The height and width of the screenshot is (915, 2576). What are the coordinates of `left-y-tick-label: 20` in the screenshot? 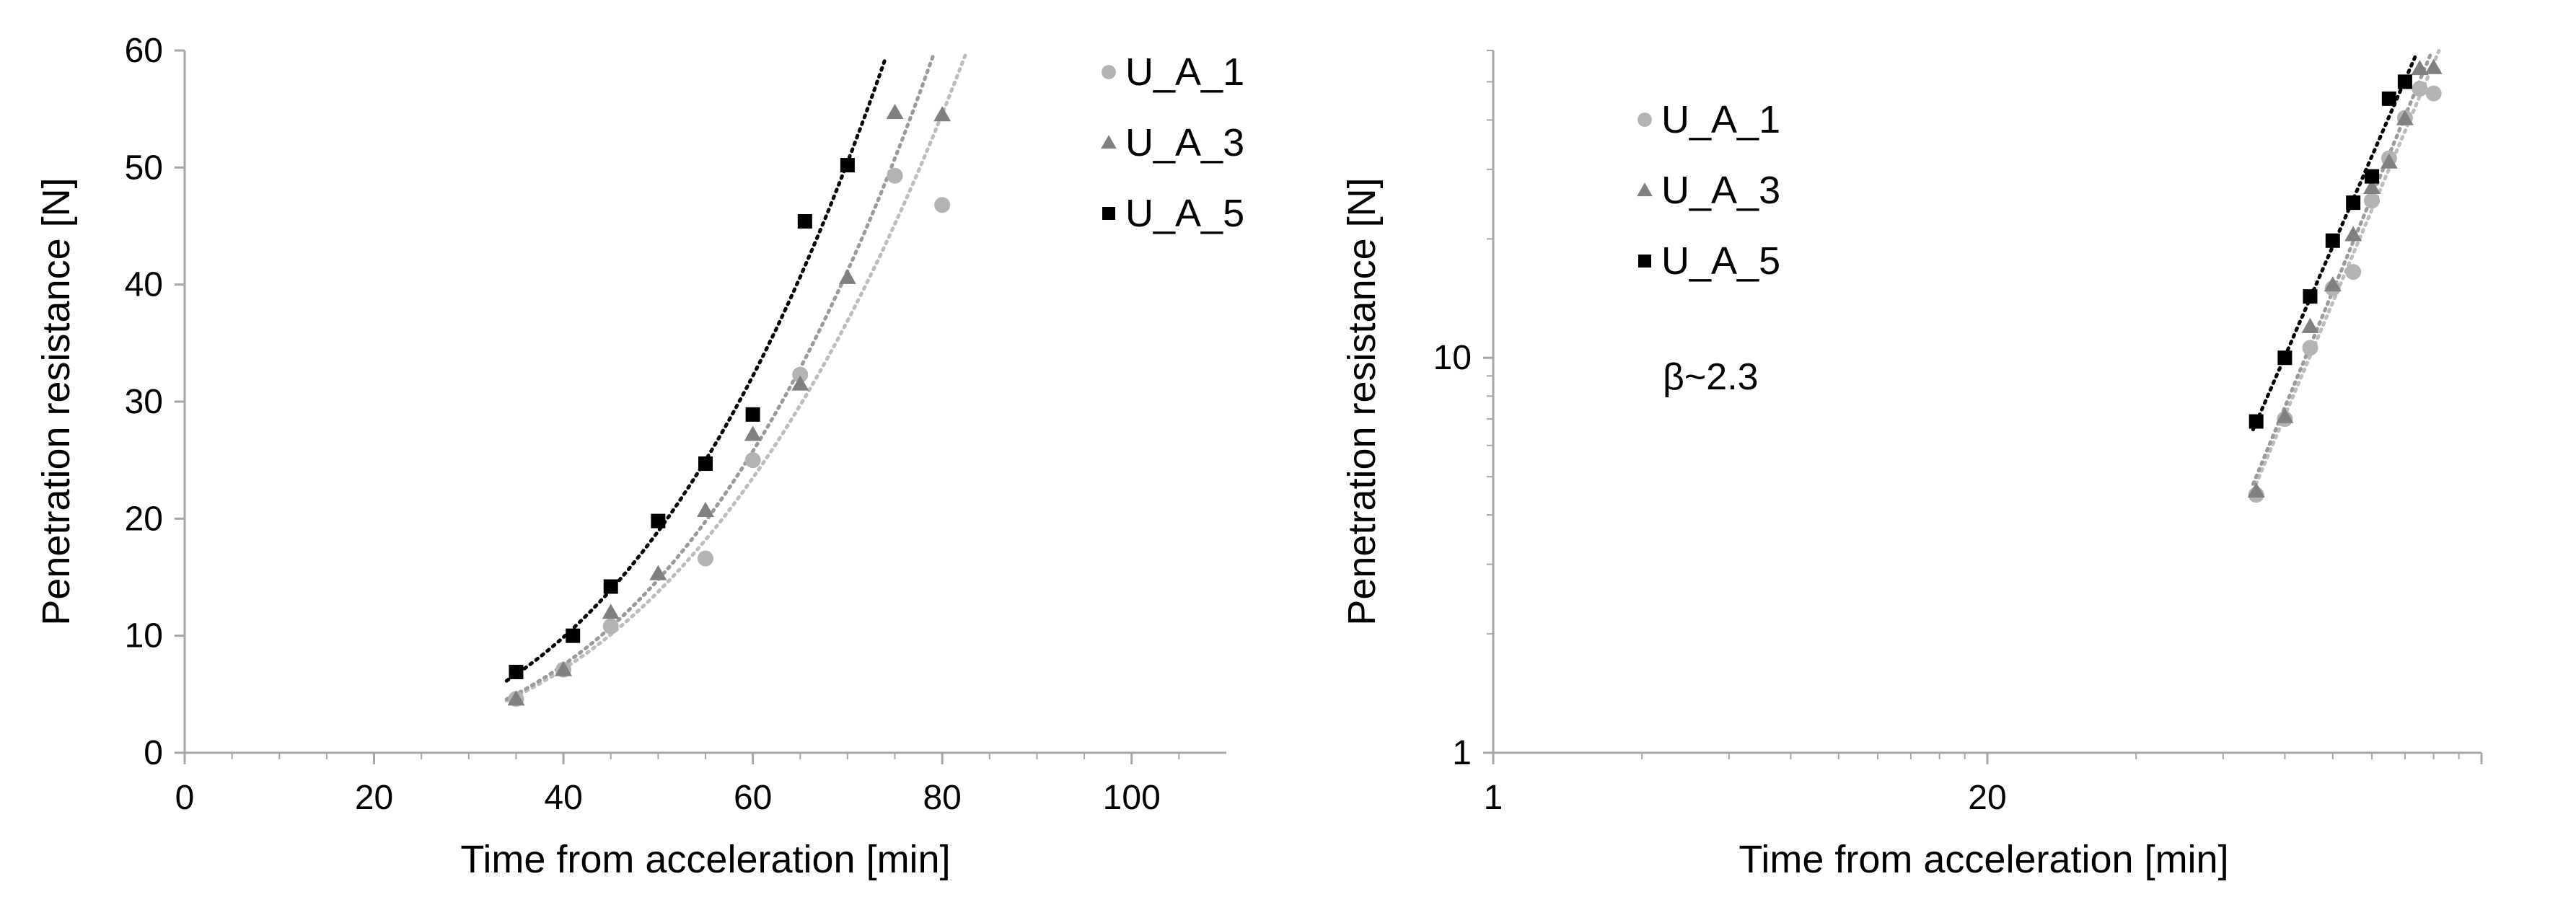 It's located at (144, 519).